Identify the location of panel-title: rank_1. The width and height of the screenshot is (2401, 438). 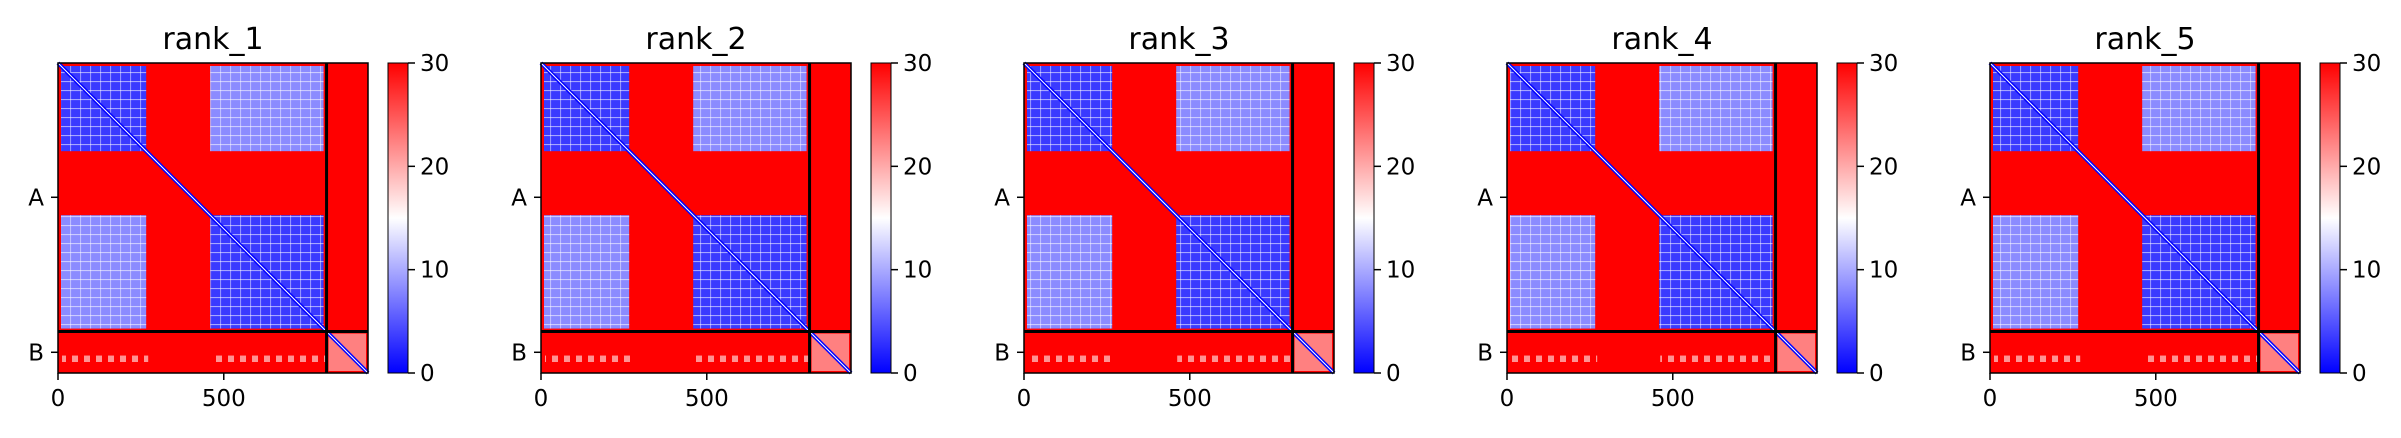
(212, 39).